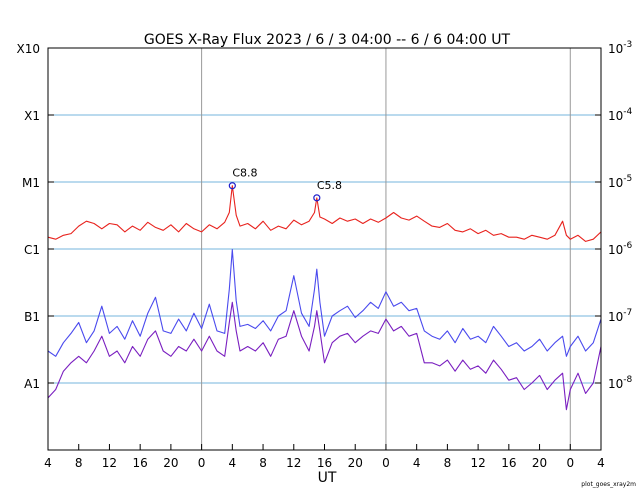 This screenshot has width=640, height=500. Describe the element at coordinates (32, 317) in the screenshot. I see `y-left-label: B1` at that location.